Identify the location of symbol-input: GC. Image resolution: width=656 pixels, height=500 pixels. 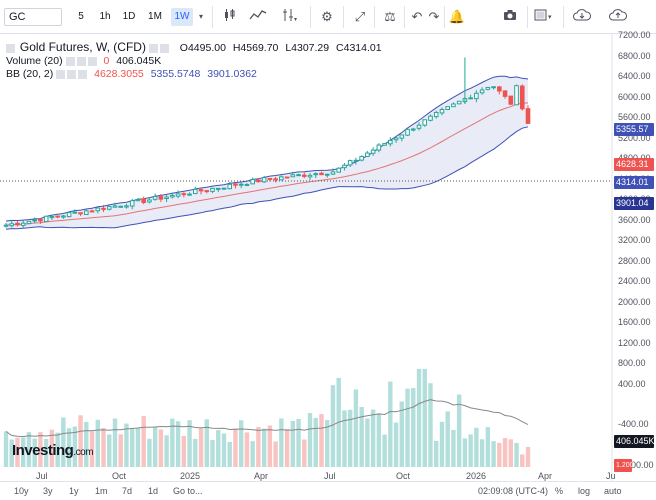
(33, 17).